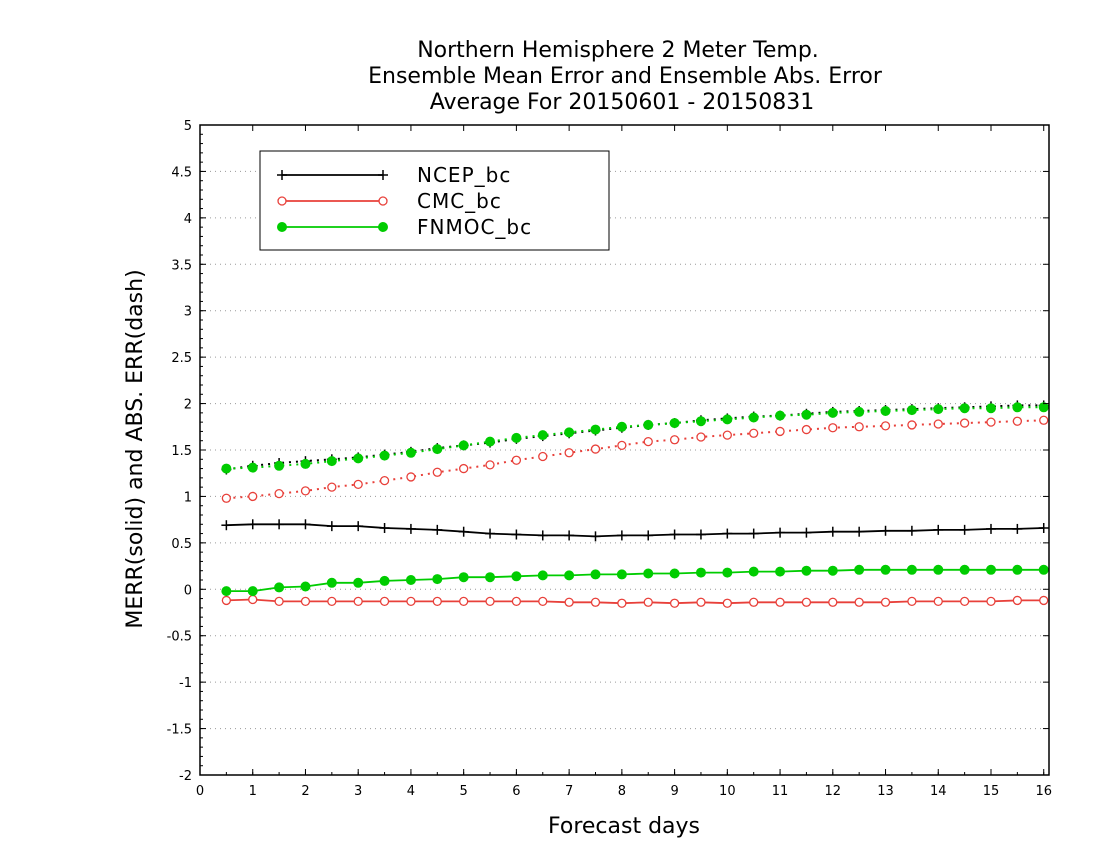 The image size is (1100, 850). What do you see at coordinates (188, 405) in the screenshot?
I see `y-tick-label-8: 2` at bounding box center [188, 405].